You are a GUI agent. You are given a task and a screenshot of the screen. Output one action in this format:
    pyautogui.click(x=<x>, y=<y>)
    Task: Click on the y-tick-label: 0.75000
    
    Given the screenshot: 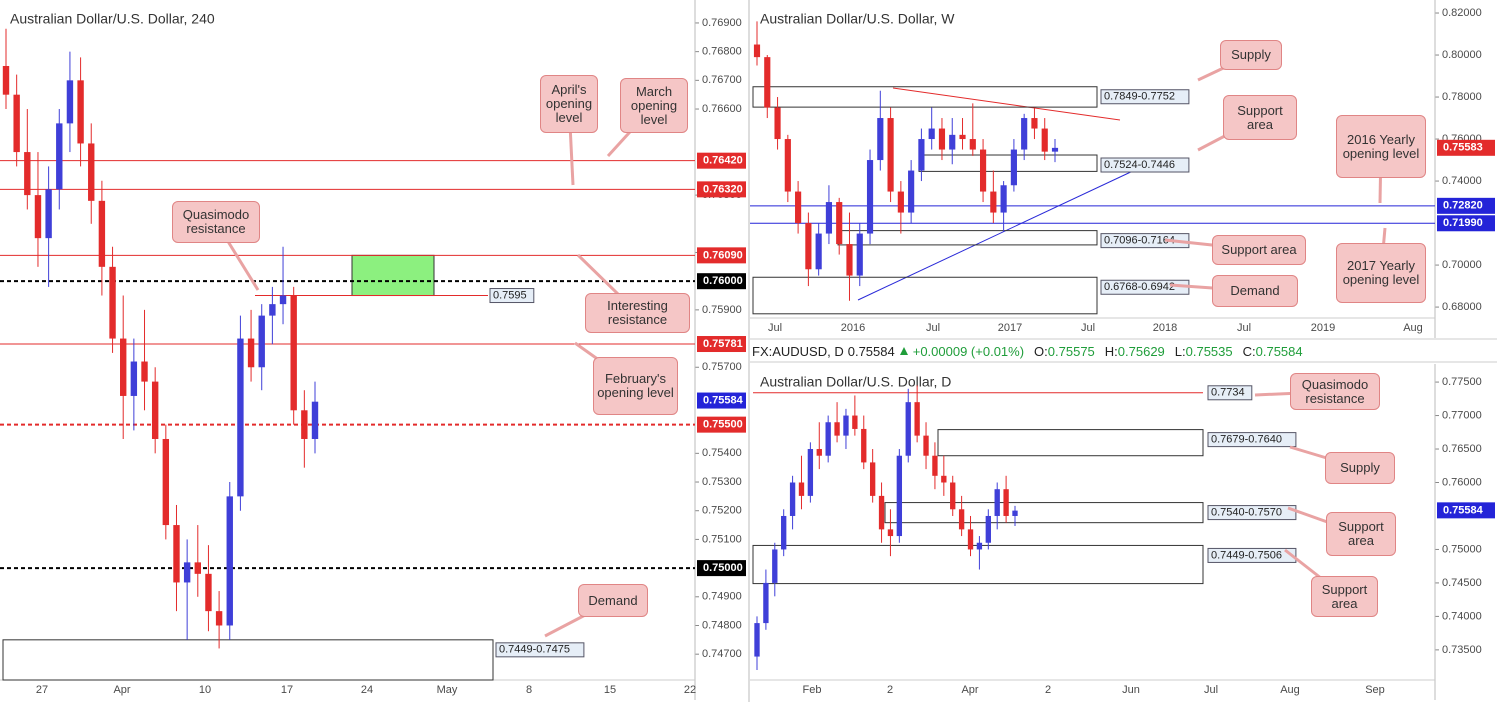 What is the action you would take?
    pyautogui.click(x=1462, y=549)
    